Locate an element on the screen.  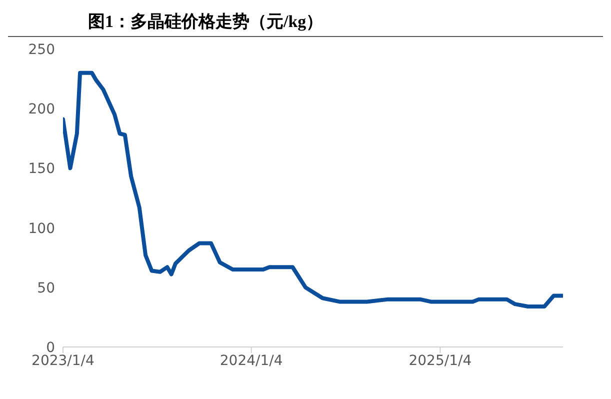
chart-title: 图1：多晶硅价格走势（元/kg） is located at coordinates (305, 22).